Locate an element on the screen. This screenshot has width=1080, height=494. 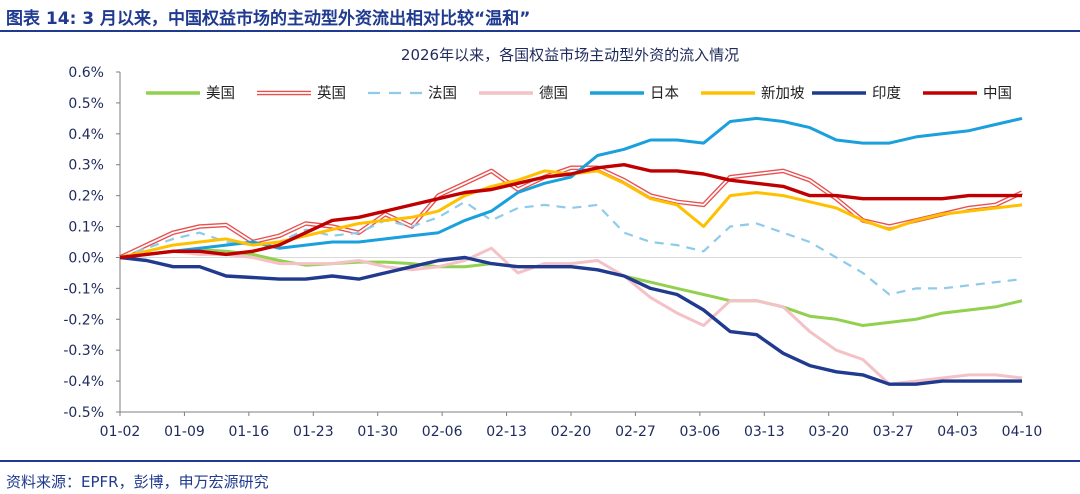
figure-title: 图表 14: 3 月以来，中国权益市场的主动型外资流出相对比较“温和” is located at coordinates (268, 19).